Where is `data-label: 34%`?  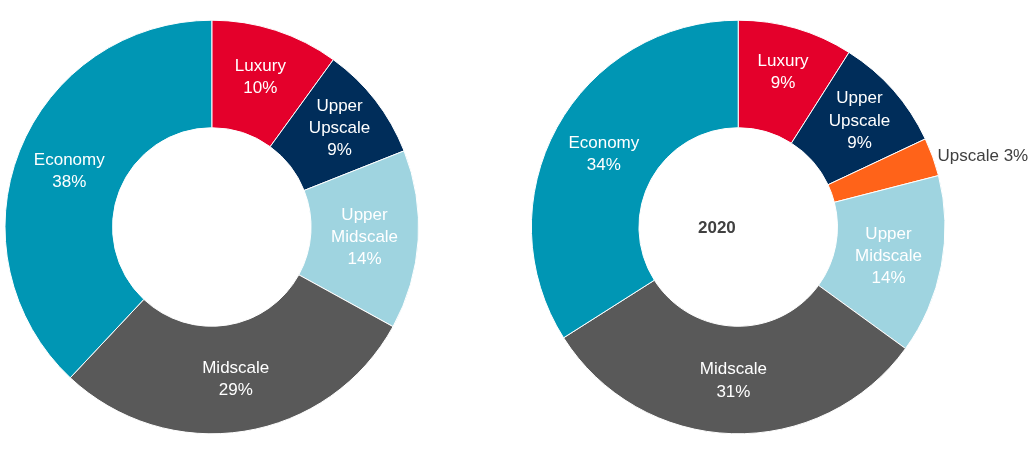
data-label: 34% is located at coordinates (603, 164).